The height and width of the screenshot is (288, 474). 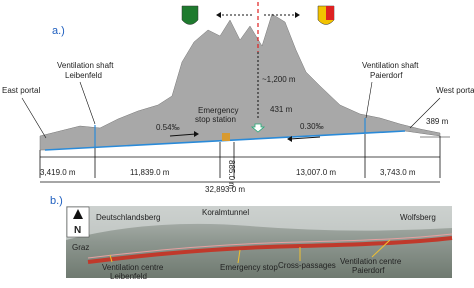 I want to click on annotation: Emergency stop, so click(x=249, y=267).